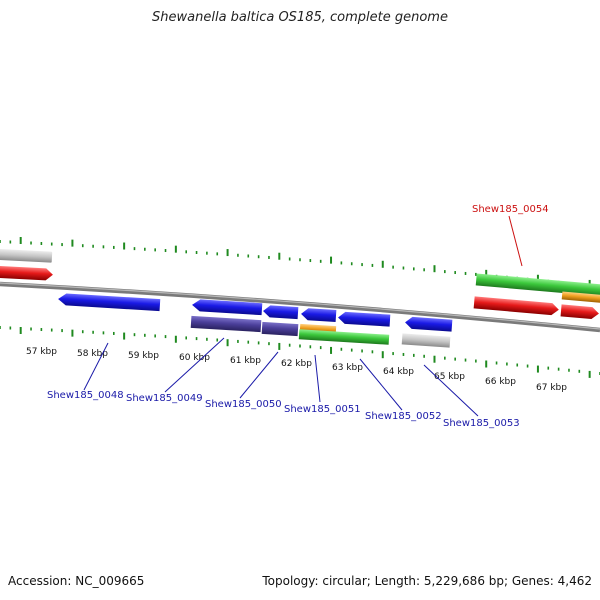 This screenshot has height=600, width=600. What do you see at coordinates (26, 255) in the screenshot?
I see `gene-gray-topleft` at bounding box center [26, 255].